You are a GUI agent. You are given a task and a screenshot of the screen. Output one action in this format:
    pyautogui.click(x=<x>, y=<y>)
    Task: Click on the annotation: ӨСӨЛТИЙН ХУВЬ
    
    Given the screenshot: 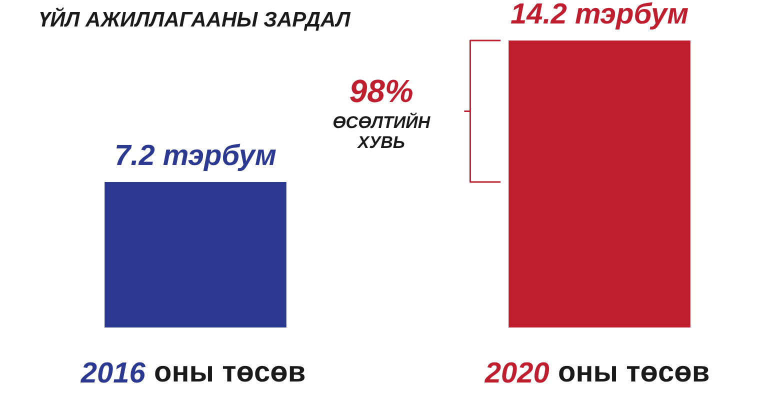 What is the action you would take?
    pyautogui.click(x=381, y=132)
    